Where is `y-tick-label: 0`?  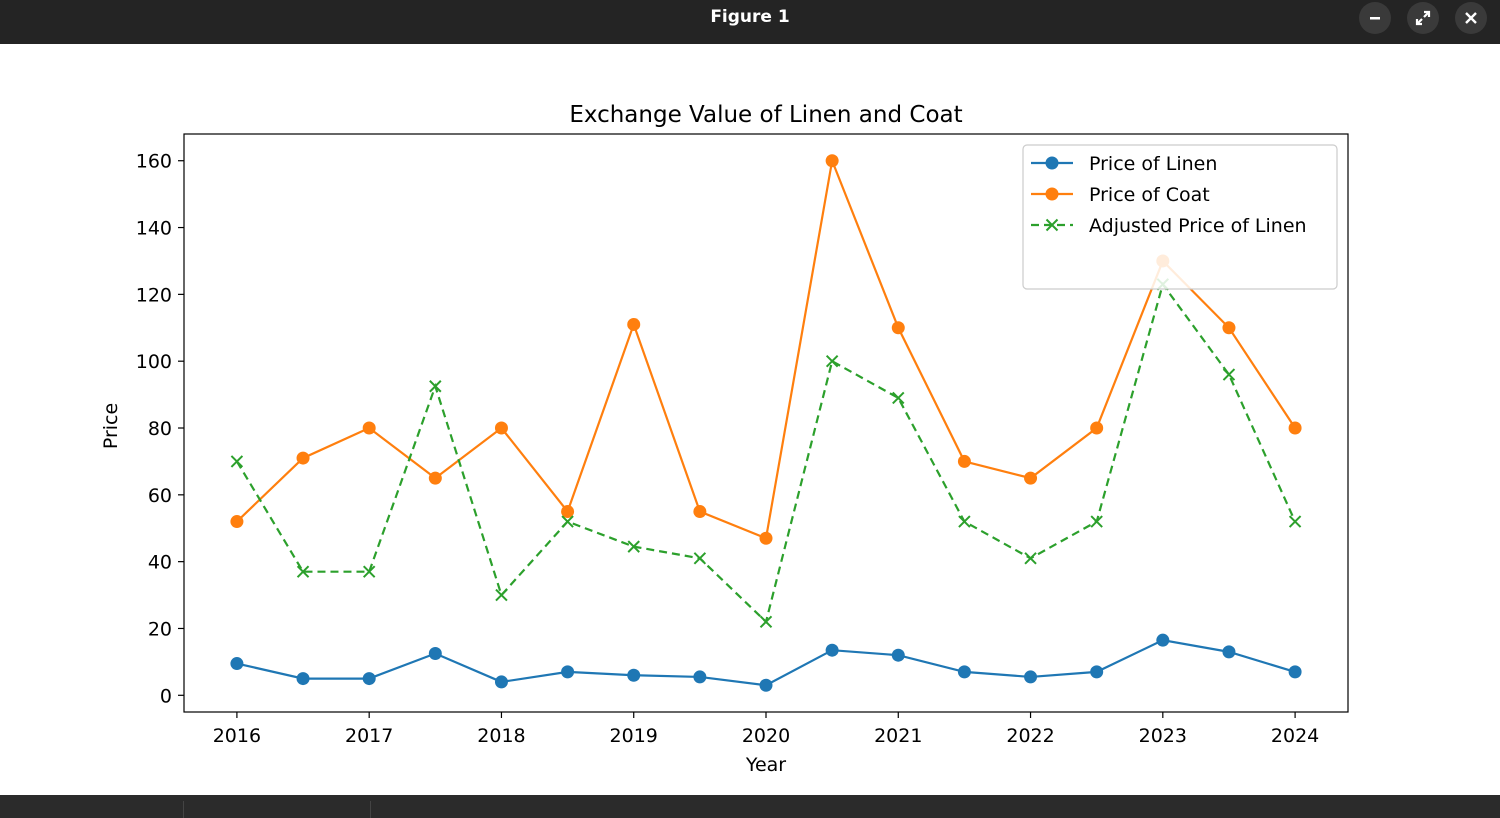
y-tick-label: 0 is located at coordinates (166, 696).